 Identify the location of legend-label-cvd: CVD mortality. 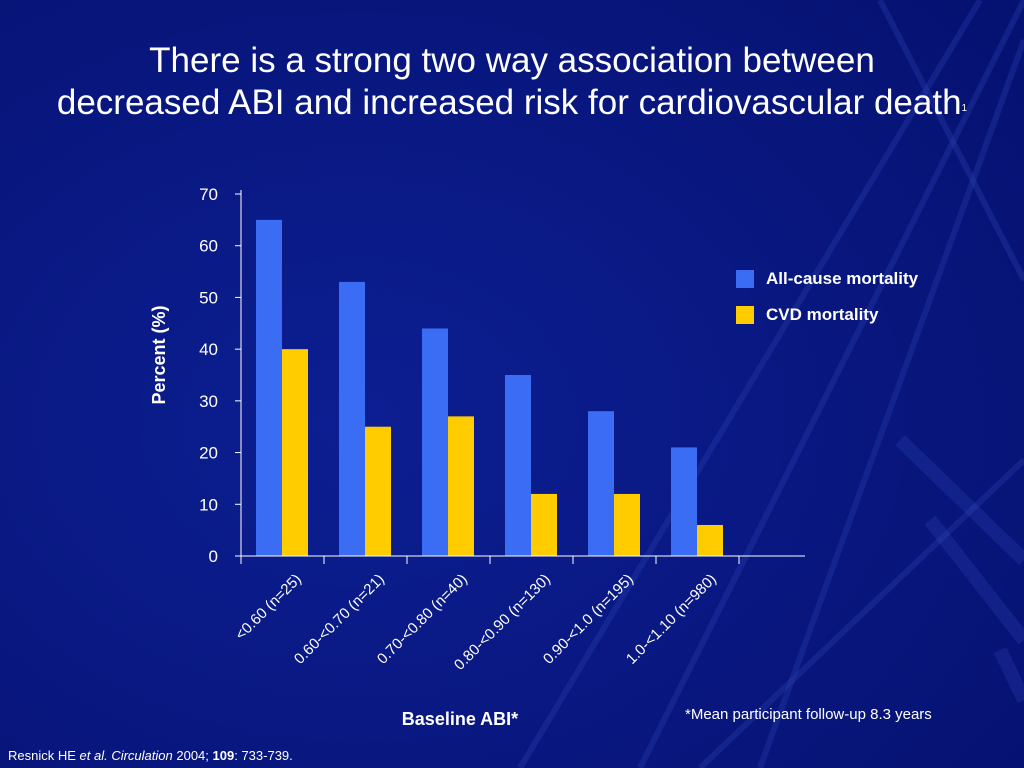
(822, 314).